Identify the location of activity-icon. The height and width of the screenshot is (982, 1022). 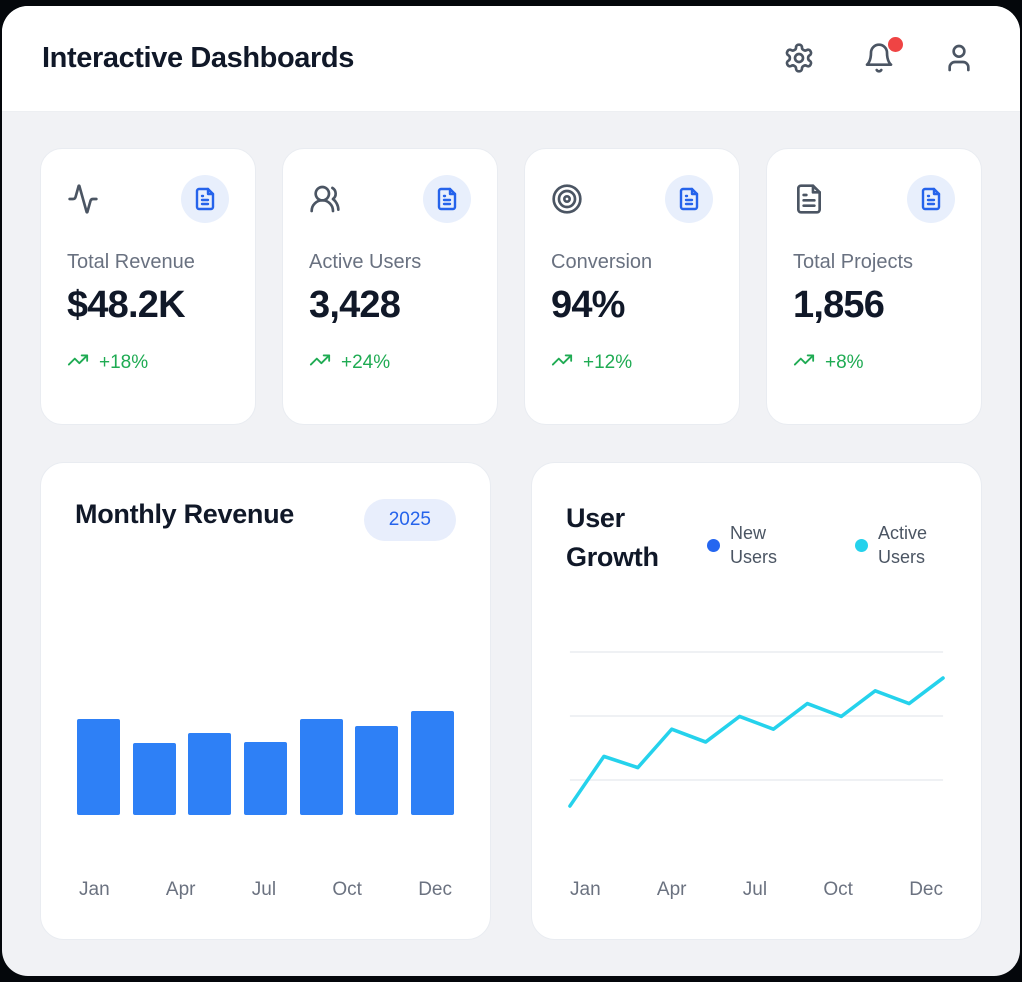
(83, 199).